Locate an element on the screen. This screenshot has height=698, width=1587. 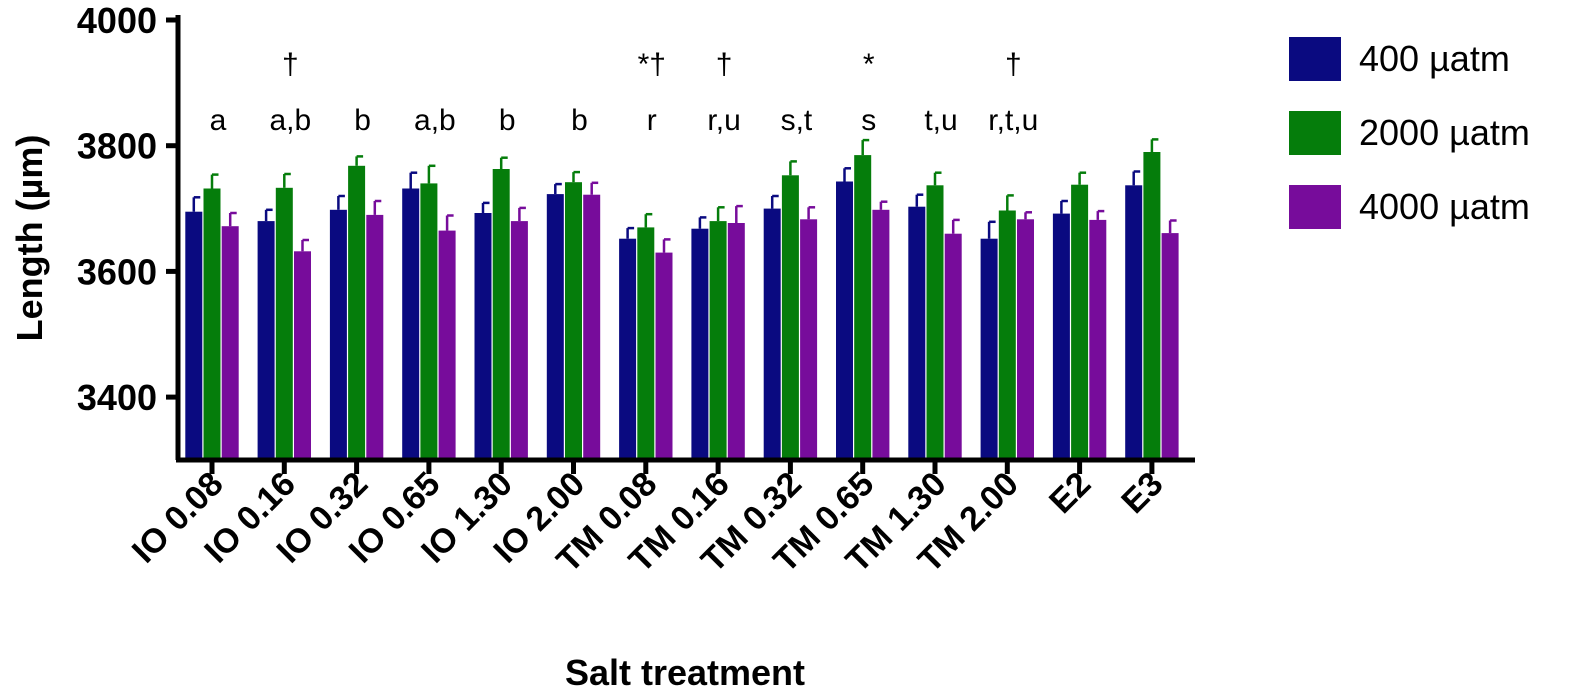
y-tick-label: 4000 is located at coordinates (117, 20).